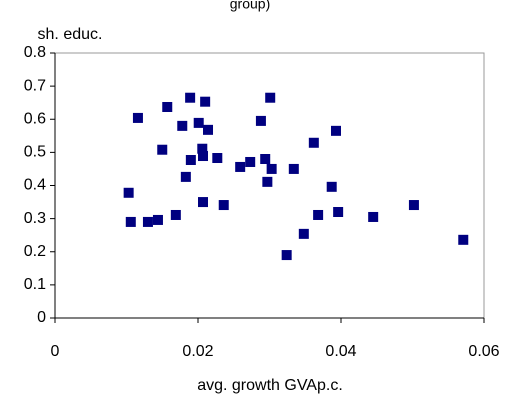 The height and width of the screenshot is (401, 507). What do you see at coordinates (270, 385) in the screenshot?
I see `x-axis-label: avg. growth GVAp.c.` at bounding box center [270, 385].